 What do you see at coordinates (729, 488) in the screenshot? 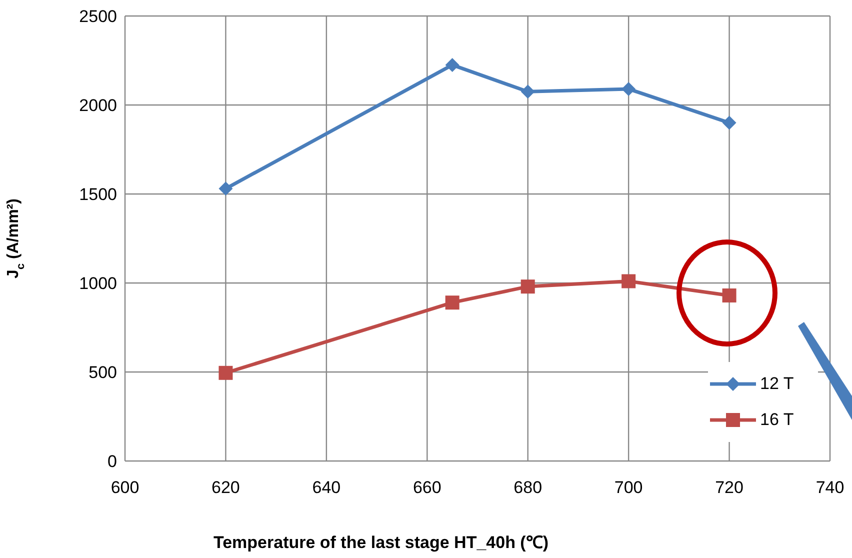
I see `x-tick-label: 720` at bounding box center [729, 488].